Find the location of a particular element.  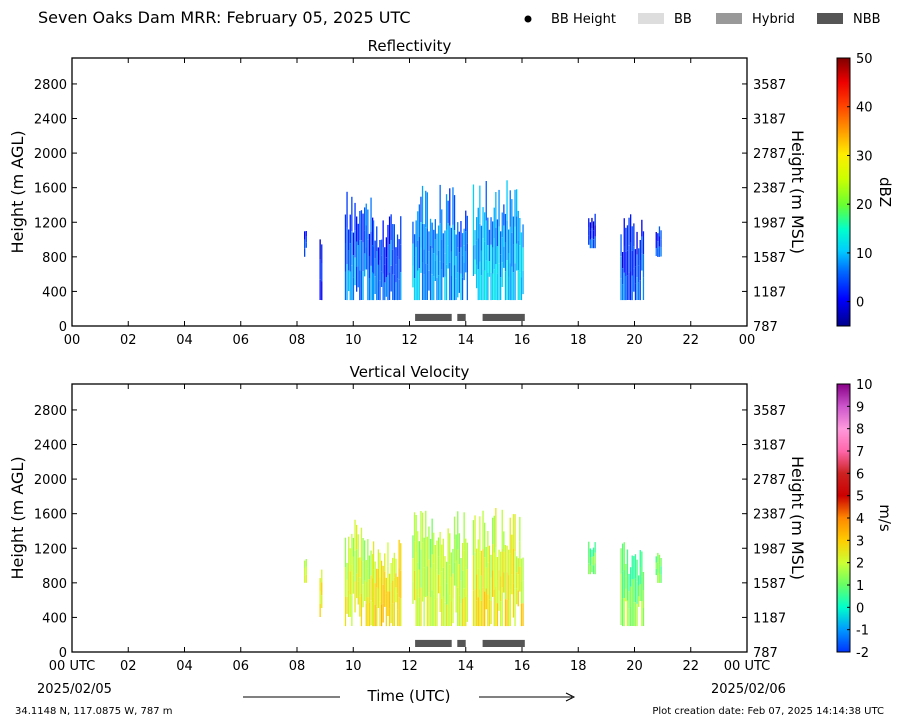

y-tick-label: 1600 is located at coordinates (50, 515).